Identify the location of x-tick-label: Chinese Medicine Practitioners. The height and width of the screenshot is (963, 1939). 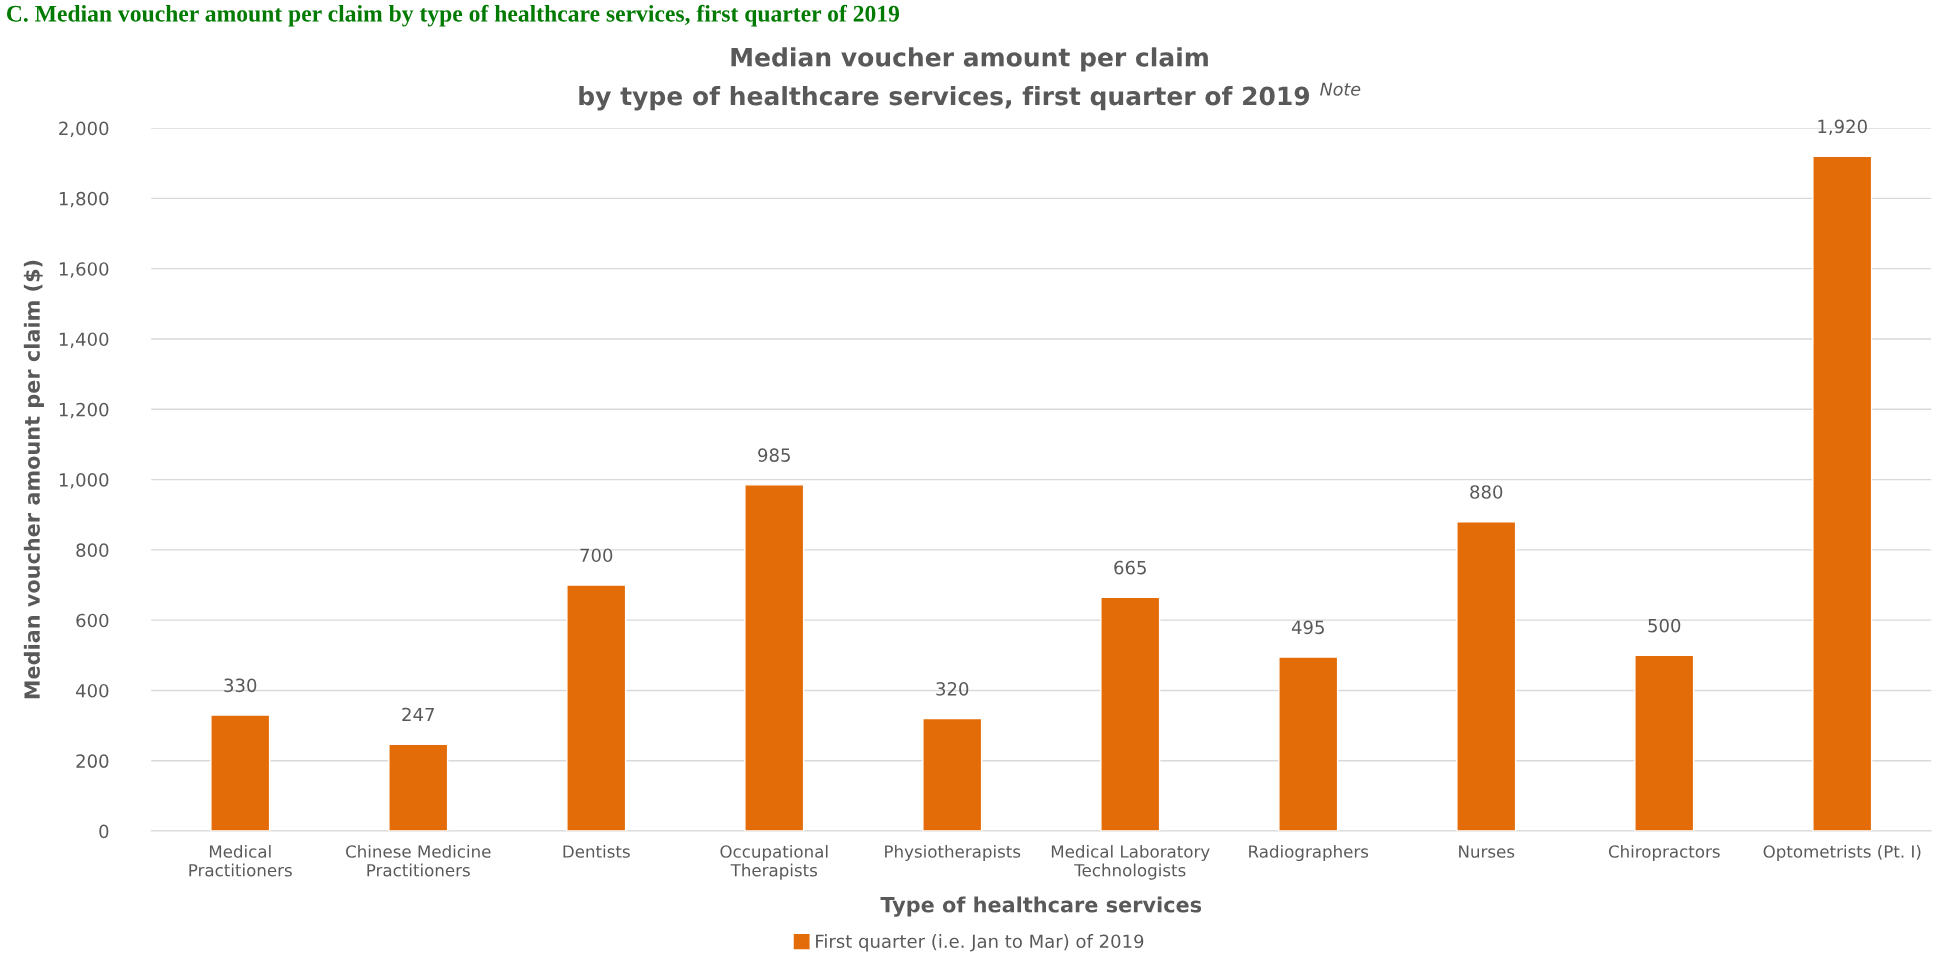
(418, 860).